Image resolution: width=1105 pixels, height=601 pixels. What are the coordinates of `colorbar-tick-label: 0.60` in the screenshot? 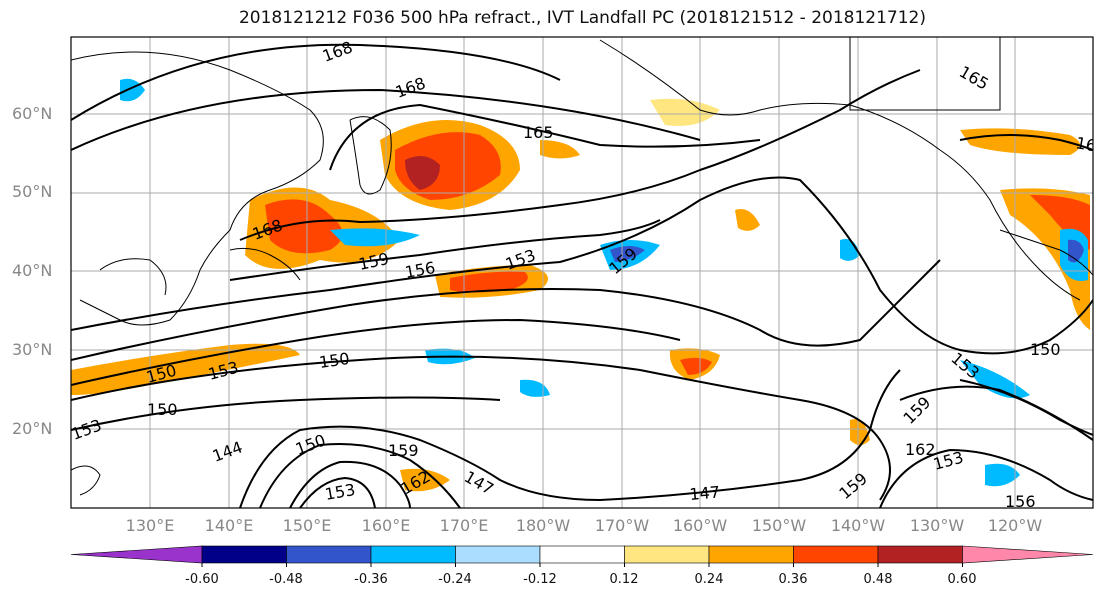 It's located at (962, 579).